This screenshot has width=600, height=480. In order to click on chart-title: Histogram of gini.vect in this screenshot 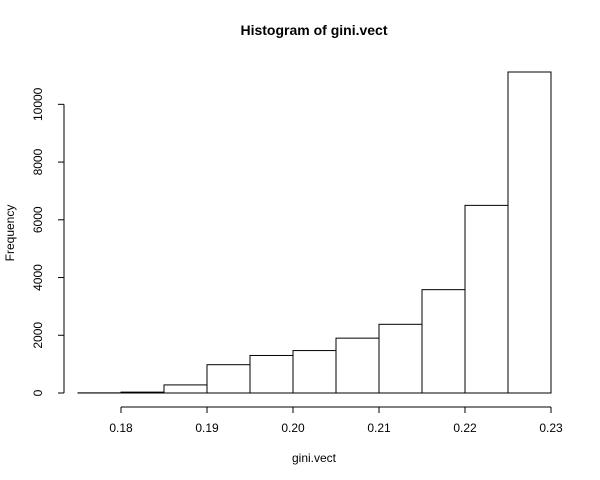, I will do `click(313, 30)`.